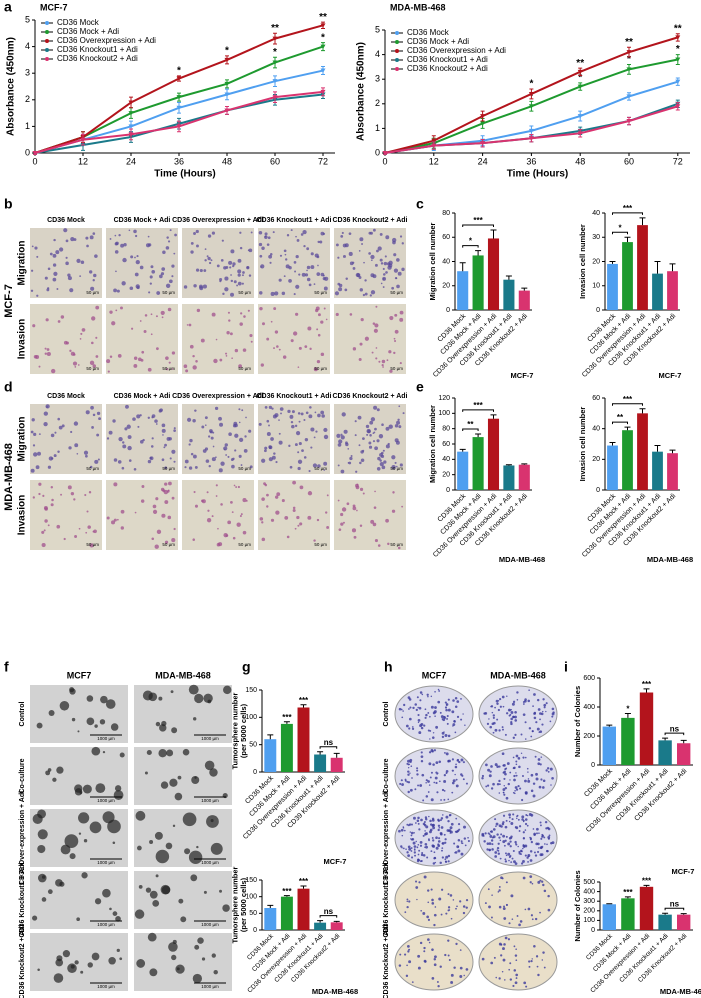 The width and height of the screenshot is (701, 998). What do you see at coordinates (531, 84) in the screenshot?
I see `significance: *` at bounding box center [531, 84].